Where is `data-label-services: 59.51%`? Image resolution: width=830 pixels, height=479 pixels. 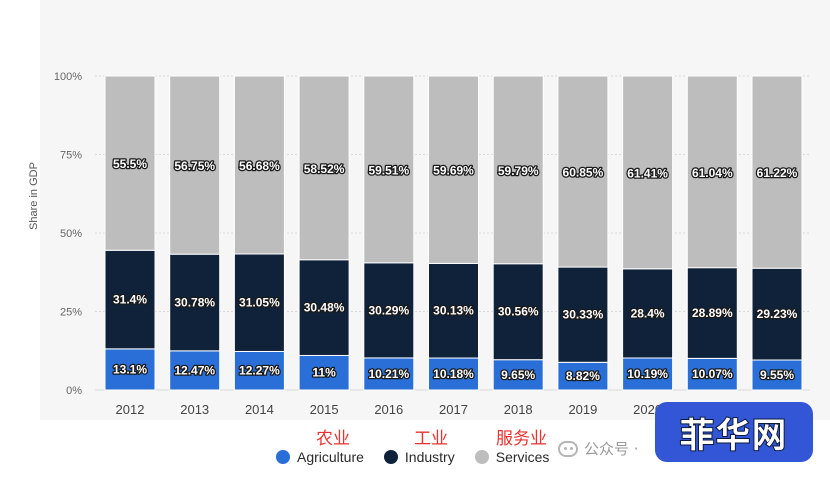 data-label-services: 59.51% is located at coordinates (388, 170).